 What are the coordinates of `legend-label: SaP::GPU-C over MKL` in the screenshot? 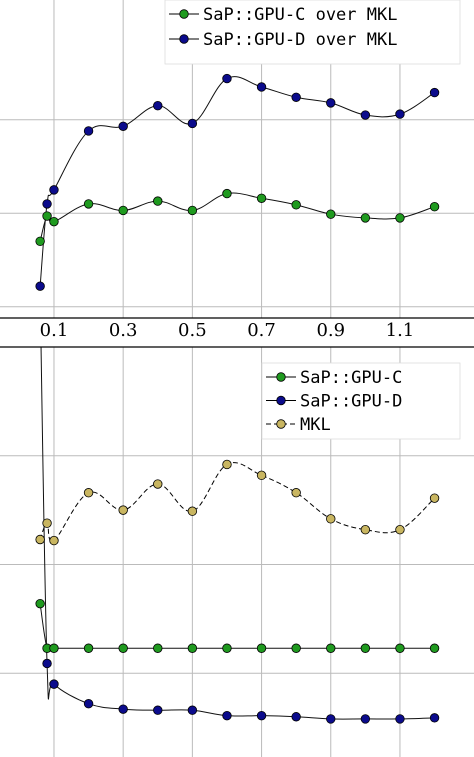 It's located at (300, 15).